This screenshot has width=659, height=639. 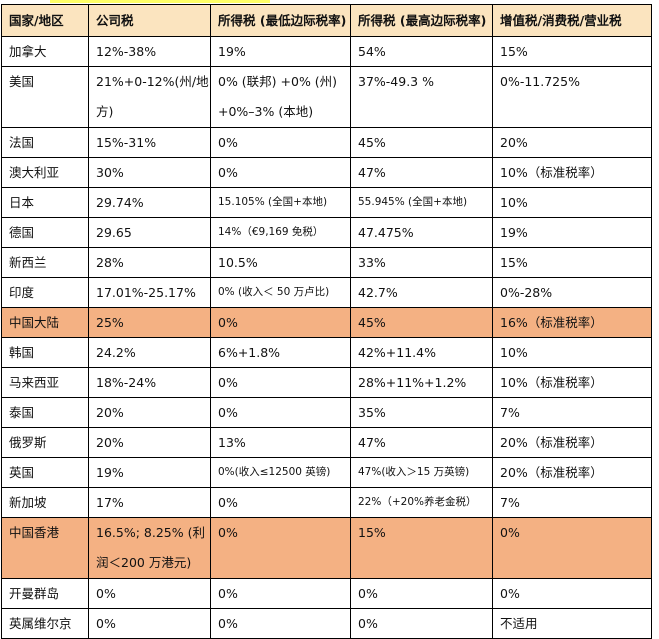 What do you see at coordinates (45, 623) in the screenshot?
I see `country-cell: 英属维尔京` at bounding box center [45, 623].